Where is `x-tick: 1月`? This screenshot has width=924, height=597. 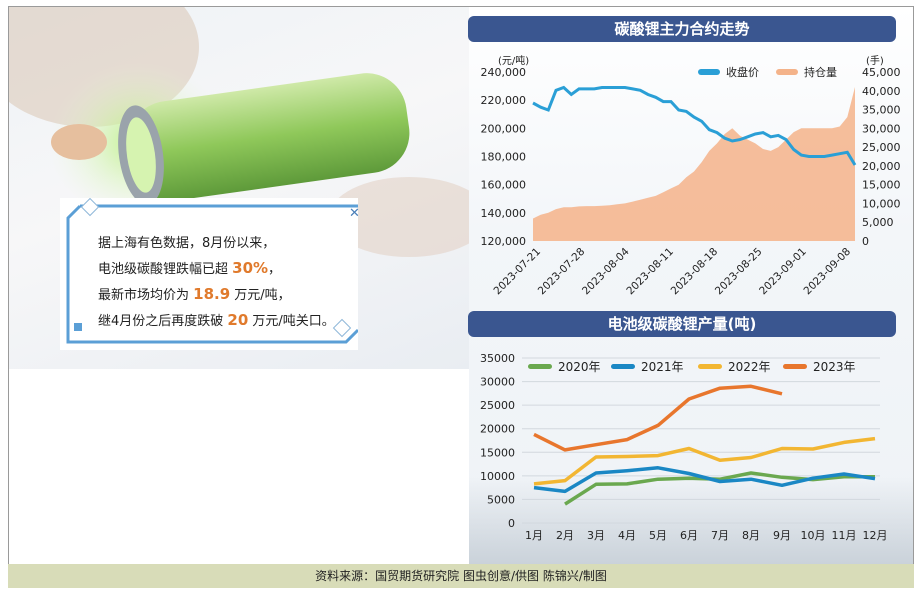
x-tick: 1月 is located at coordinates (534, 535).